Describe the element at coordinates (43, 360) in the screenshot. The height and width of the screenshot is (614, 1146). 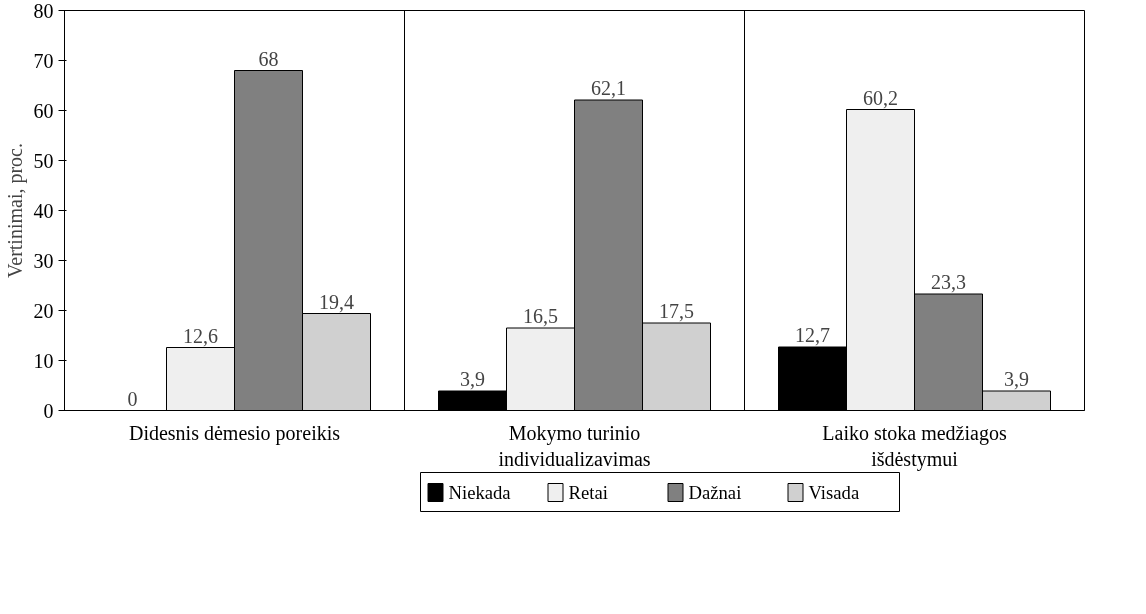
I see `y-tick-label: 10` at that location.